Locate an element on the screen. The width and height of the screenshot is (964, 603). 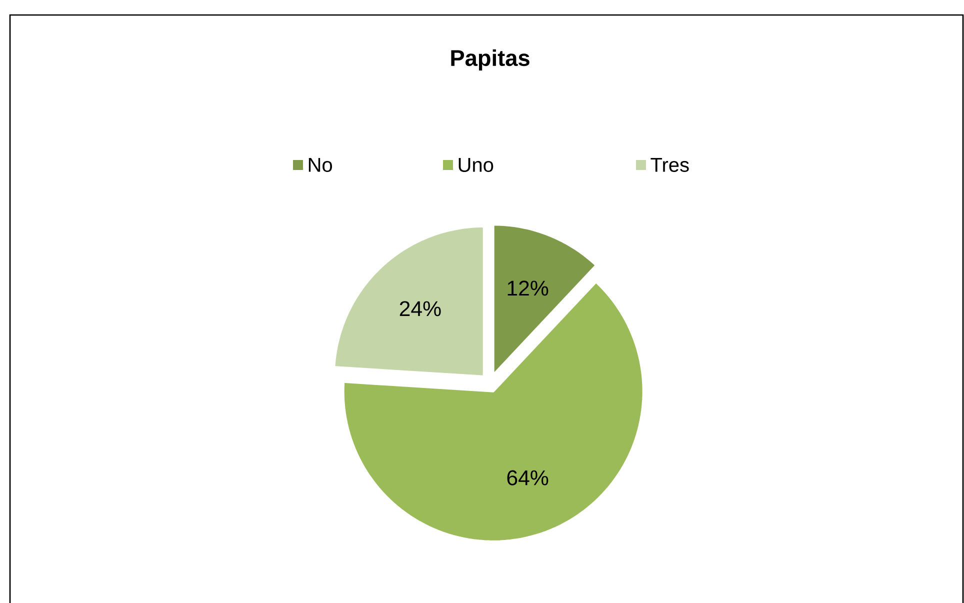
chart-title: Papitas is located at coordinates (490, 60).